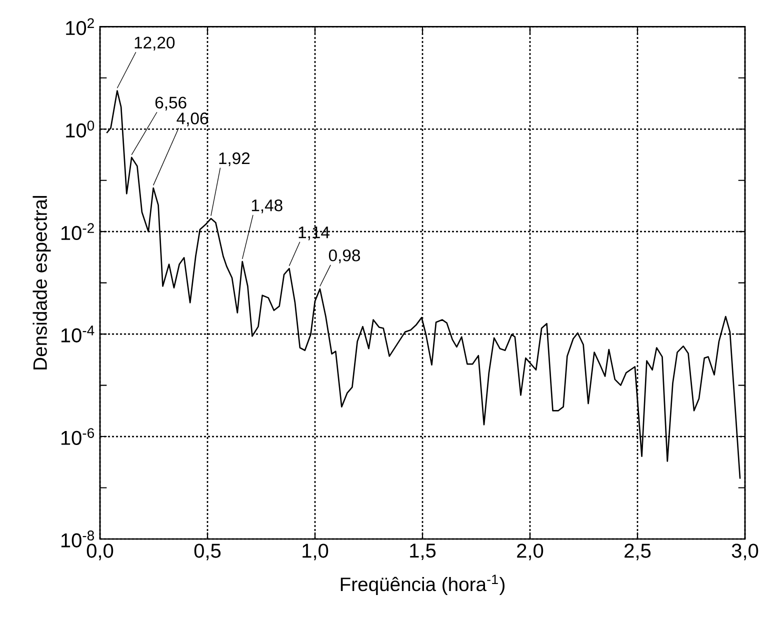 This screenshot has height=617, width=765. I want to click on annotation: 6,56, so click(170, 103).